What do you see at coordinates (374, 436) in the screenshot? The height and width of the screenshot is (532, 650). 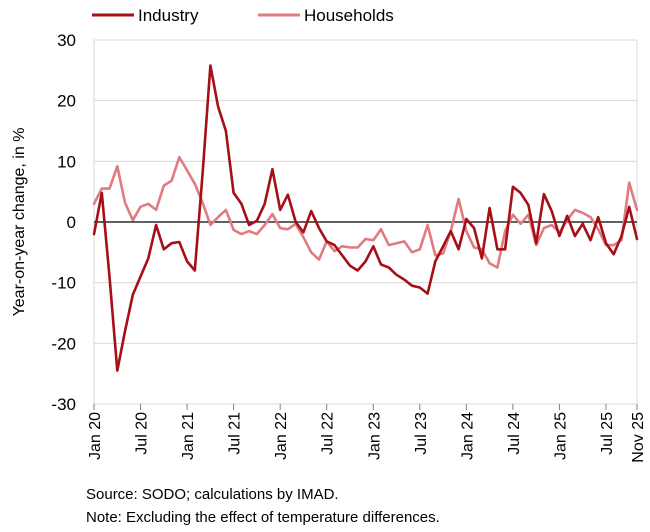 I see `x-tick-label: Jan 23` at bounding box center [374, 436].